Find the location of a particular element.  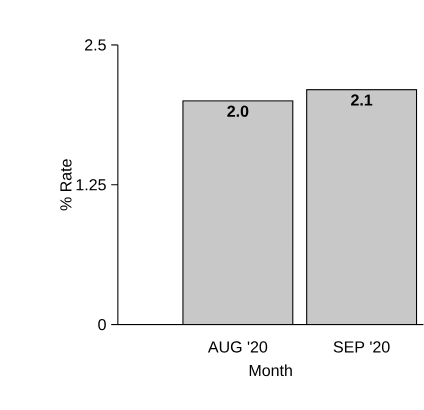

x-tick-label: AUG '20 is located at coordinates (238, 346).